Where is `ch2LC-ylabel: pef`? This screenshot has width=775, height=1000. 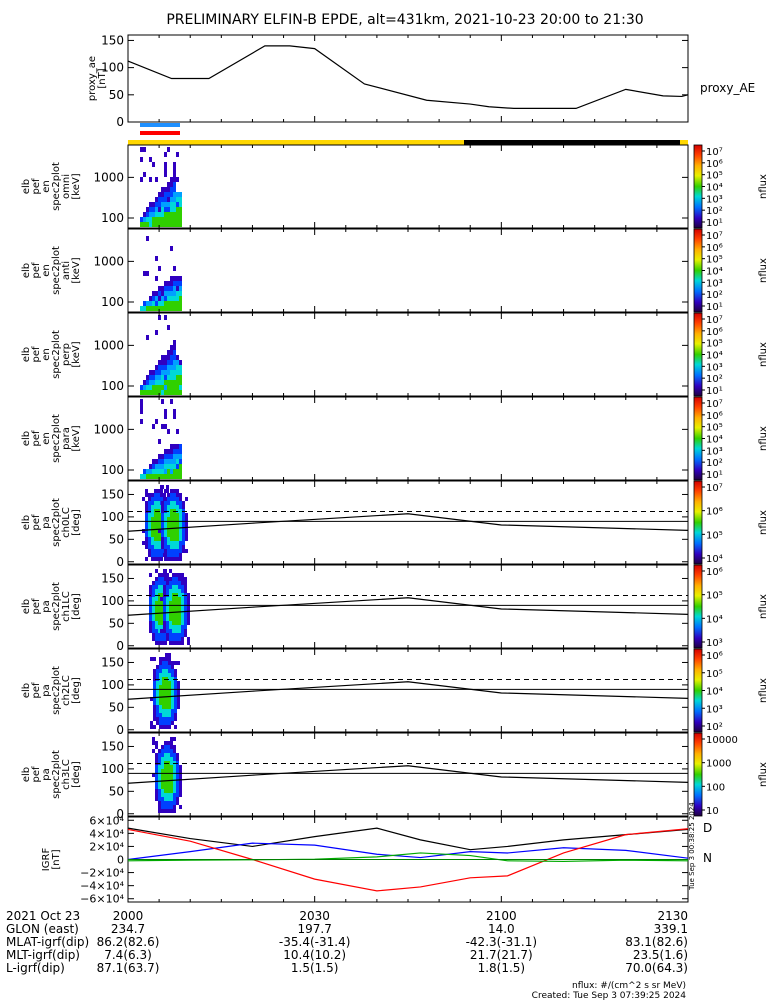 ch2LC-ylabel: pef is located at coordinates (36, 690).